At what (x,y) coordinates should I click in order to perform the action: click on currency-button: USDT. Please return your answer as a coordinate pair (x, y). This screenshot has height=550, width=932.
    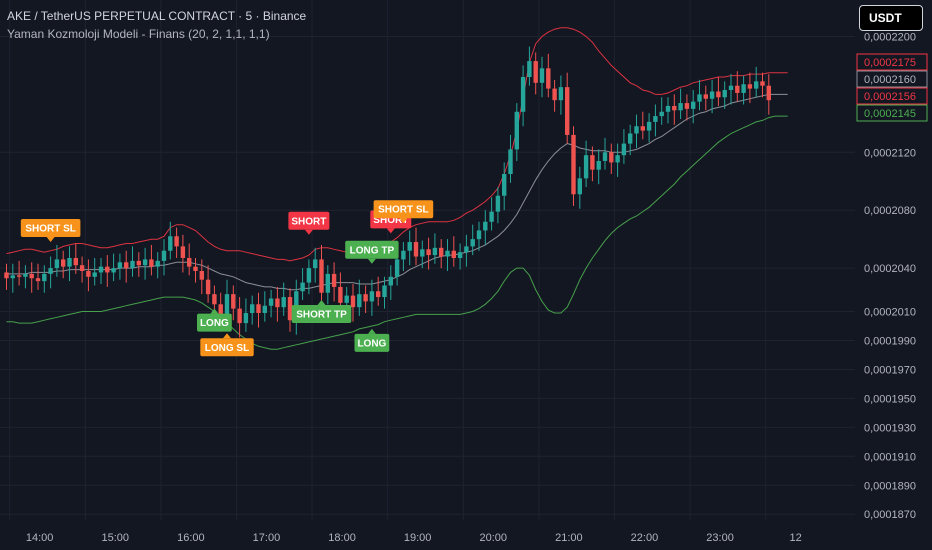
    Looking at the image, I should click on (891, 18).